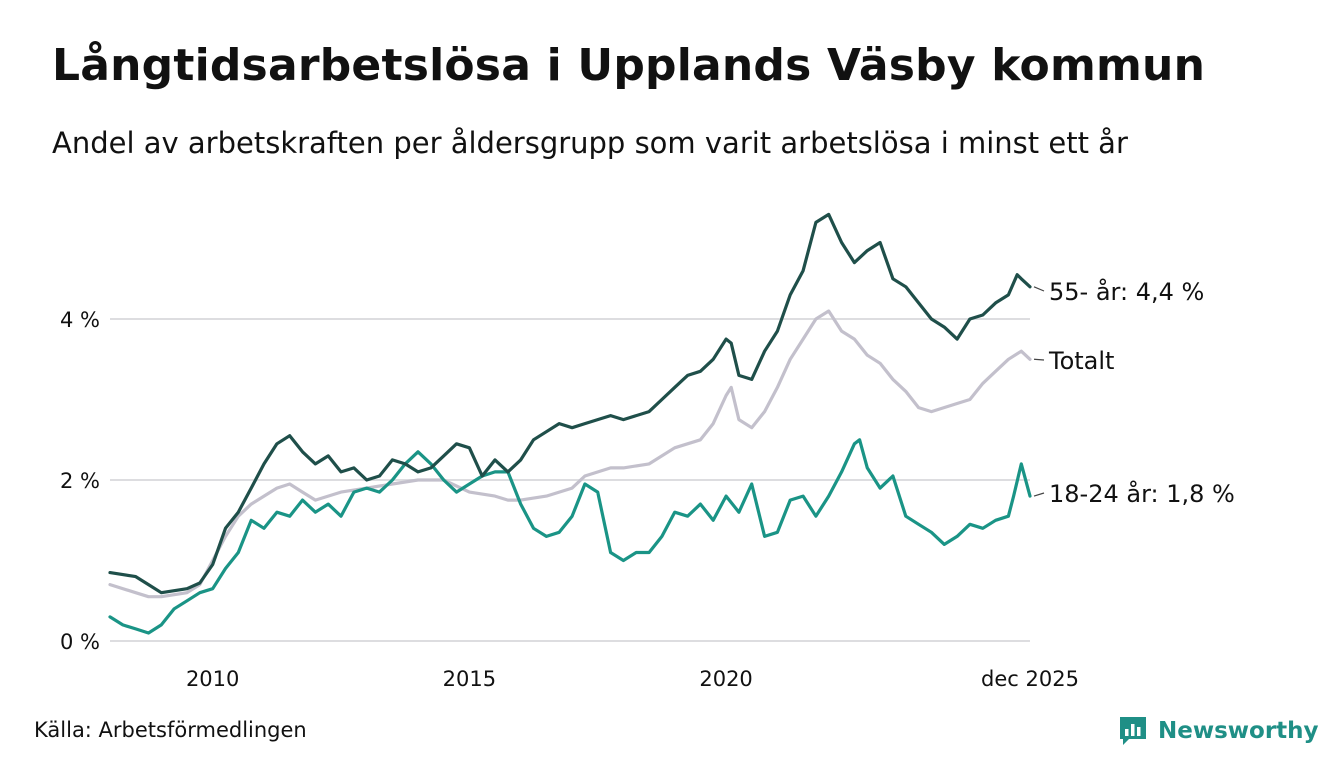  Describe the element at coordinates (1133, 731) in the screenshot. I see `bar-chart-icon` at that location.